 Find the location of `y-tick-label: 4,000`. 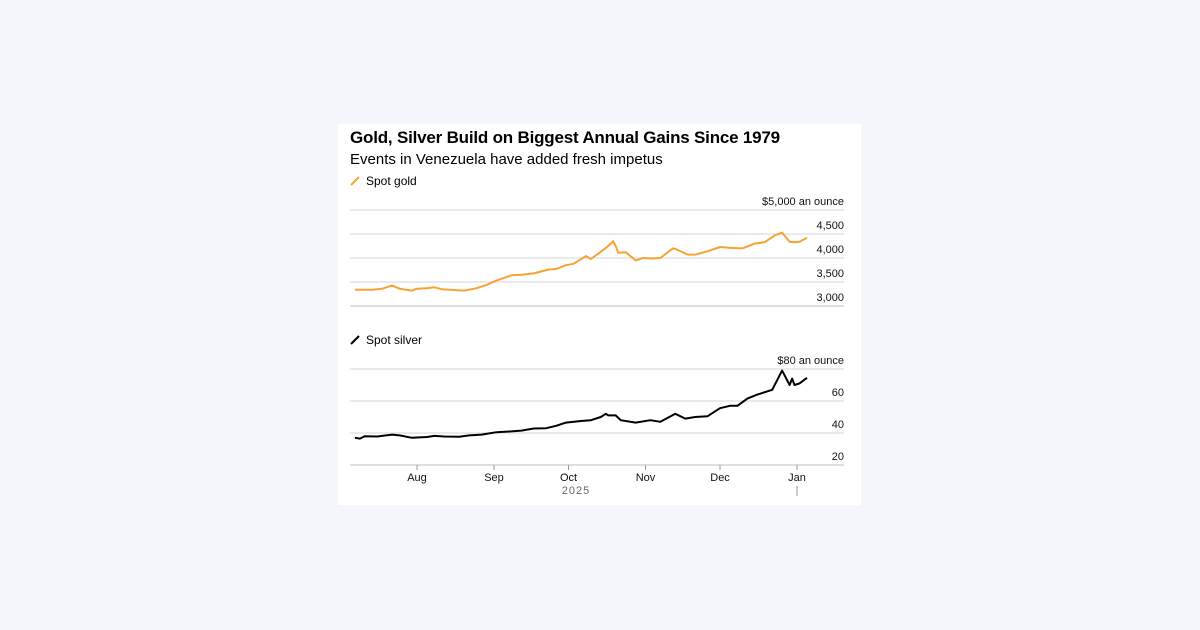

y-tick-label: 4,000 is located at coordinates (830, 250).